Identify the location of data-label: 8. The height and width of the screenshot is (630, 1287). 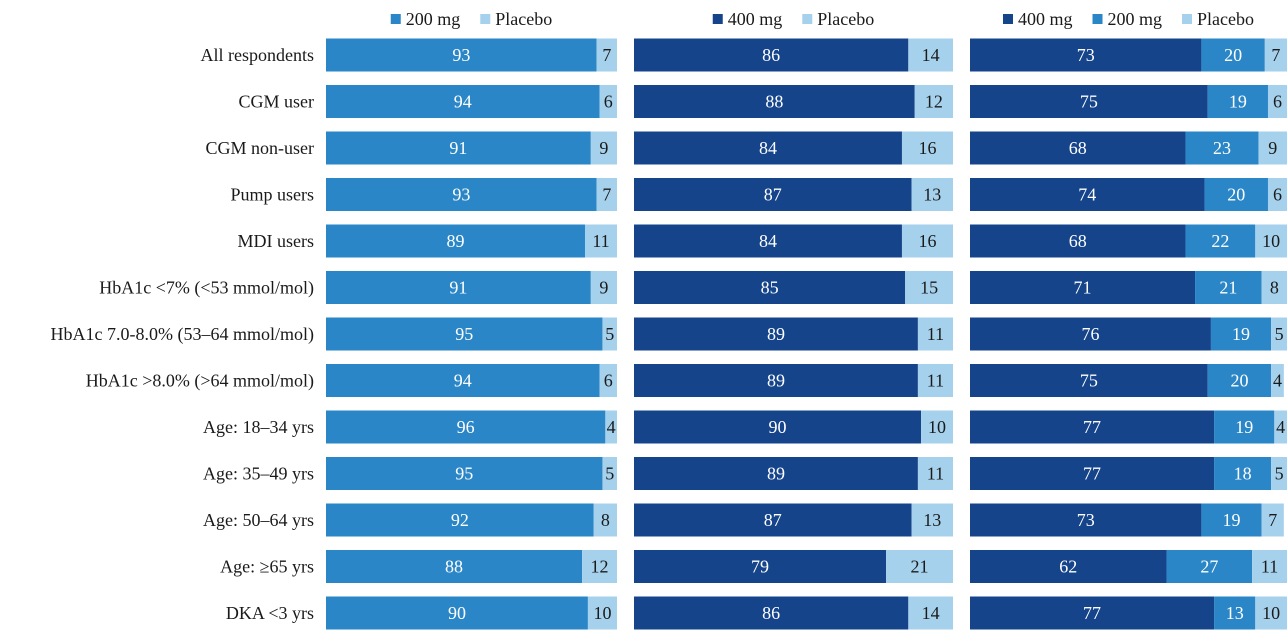
(1274, 288).